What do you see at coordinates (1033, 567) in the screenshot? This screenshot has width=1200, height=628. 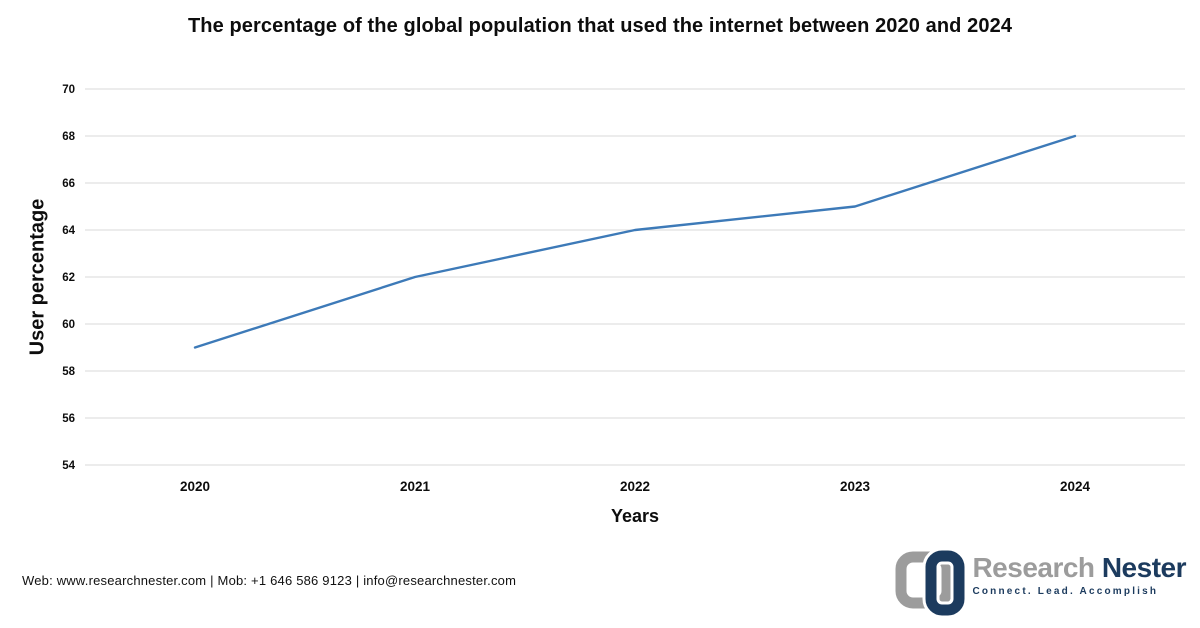 I see `logo-brand-primary: Research` at bounding box center [1033, 567].